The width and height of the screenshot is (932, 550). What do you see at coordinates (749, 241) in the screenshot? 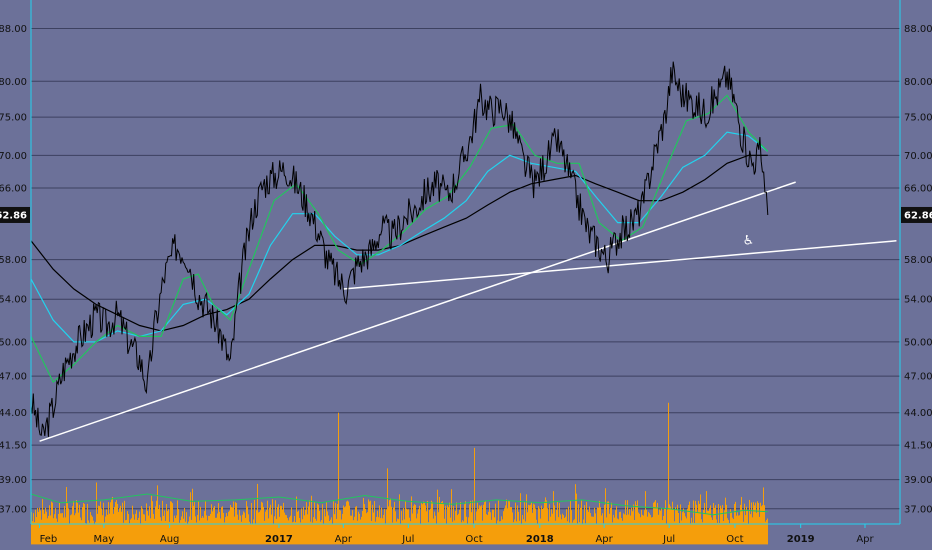
I see `marker: ♿` at bounding box center [749, 241].